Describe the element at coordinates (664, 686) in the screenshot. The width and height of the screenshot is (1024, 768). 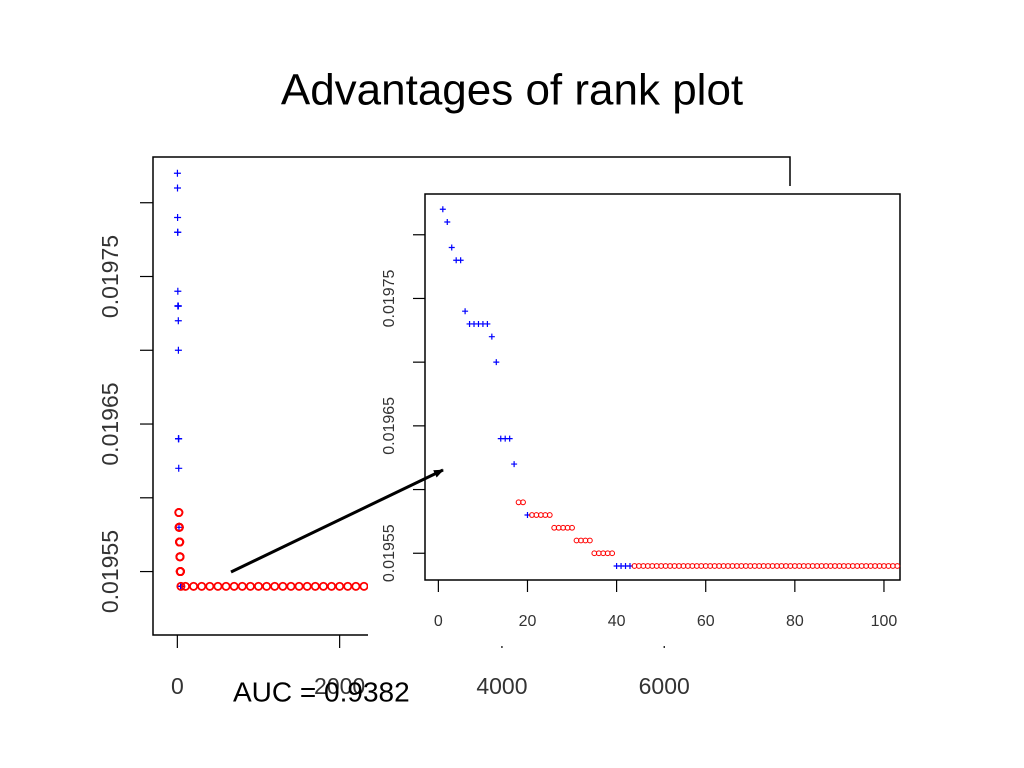
I see `x-tick-label: 6000` at that location.